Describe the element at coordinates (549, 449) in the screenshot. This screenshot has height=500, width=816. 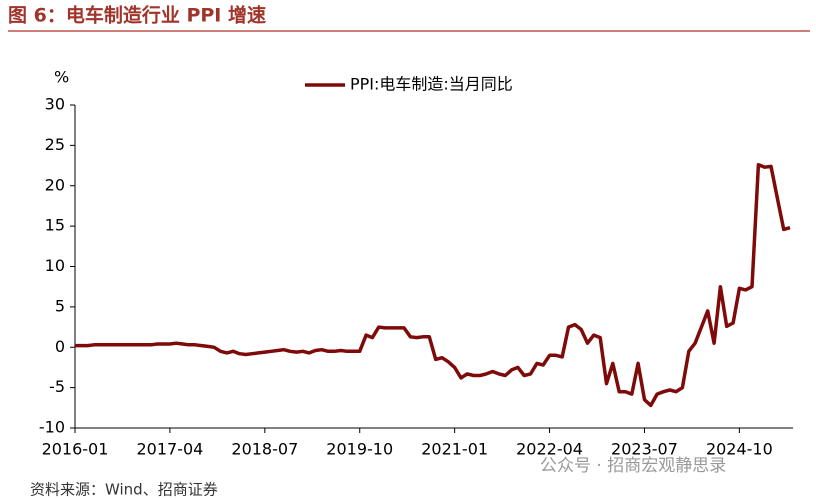
I see `x-tick-label: 2022-04` at that location.